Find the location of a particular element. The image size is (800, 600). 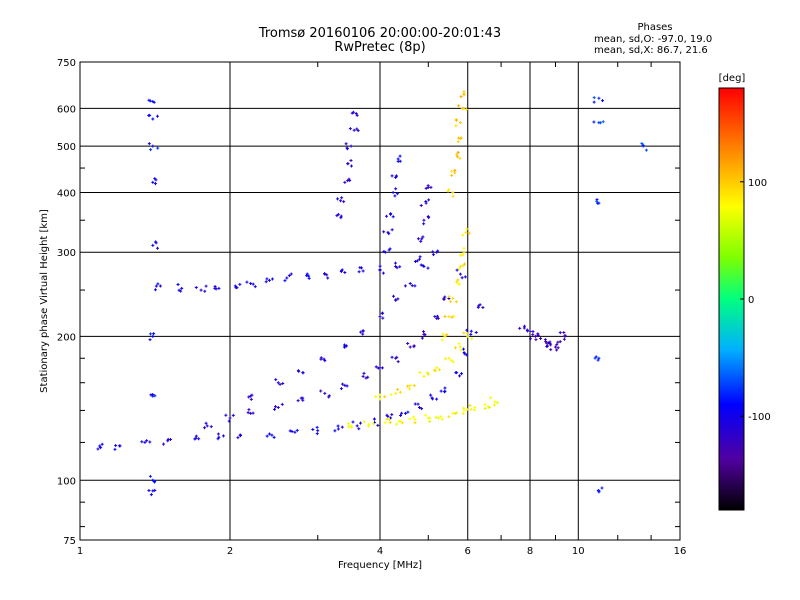

x-tick-label: 2 is located at coordinates (230, 551).